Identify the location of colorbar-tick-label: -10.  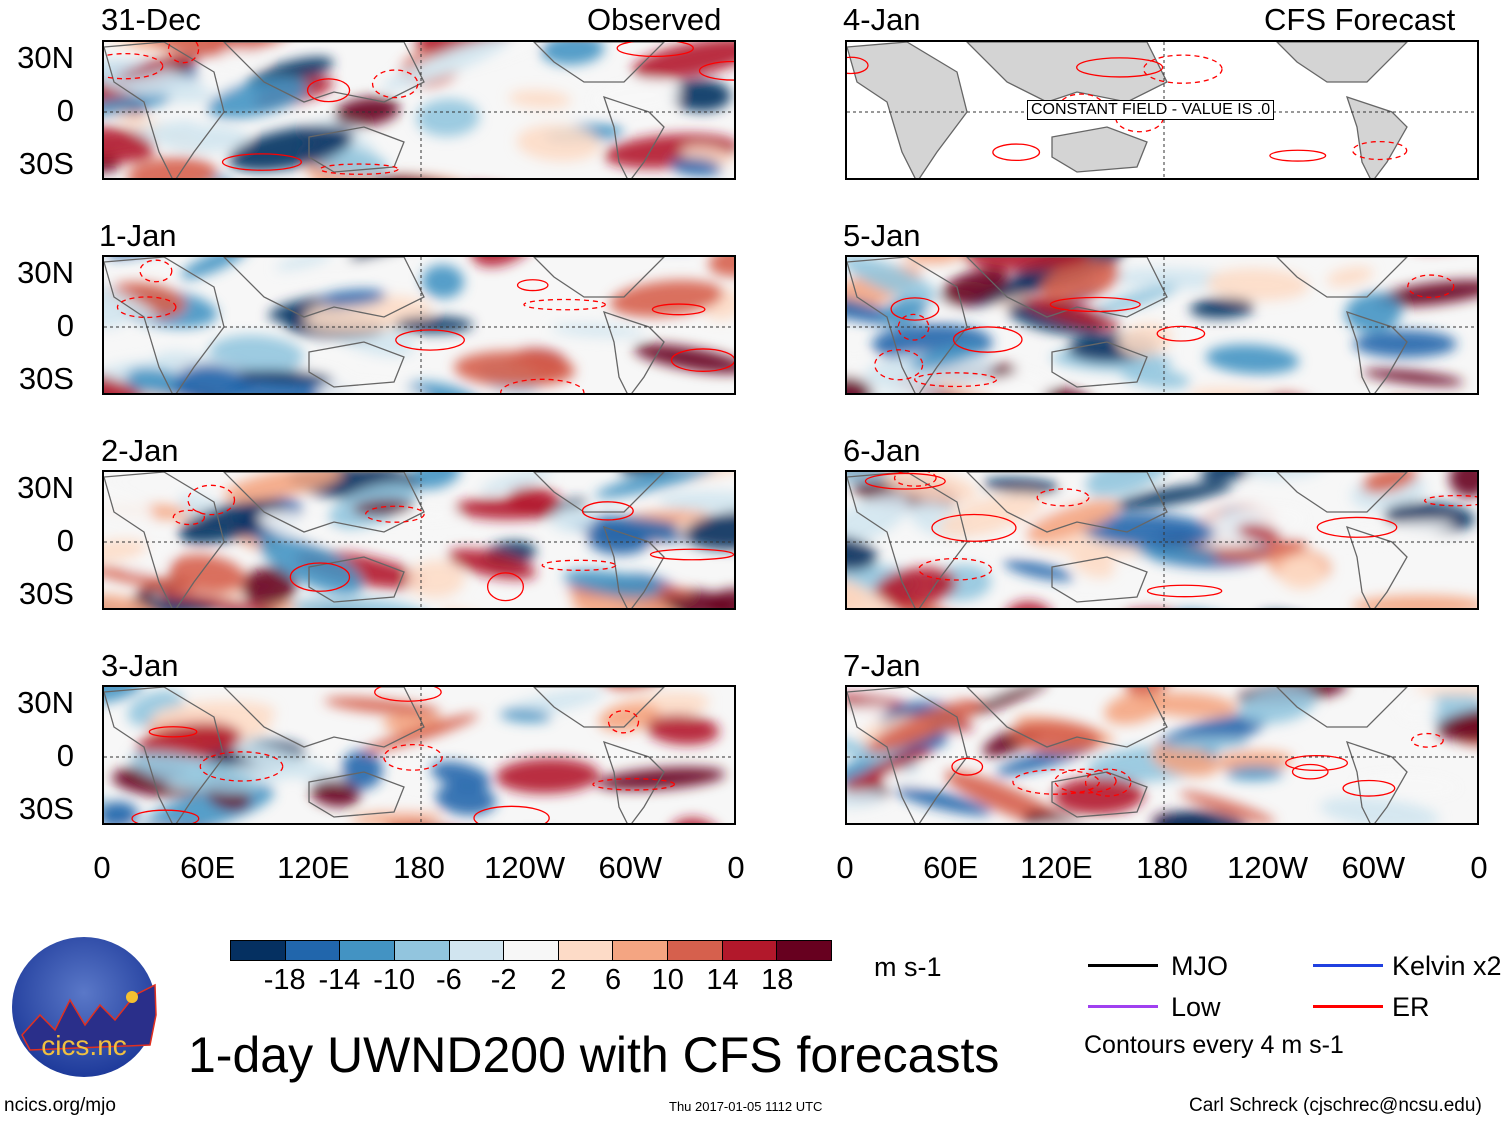
(394, 980).